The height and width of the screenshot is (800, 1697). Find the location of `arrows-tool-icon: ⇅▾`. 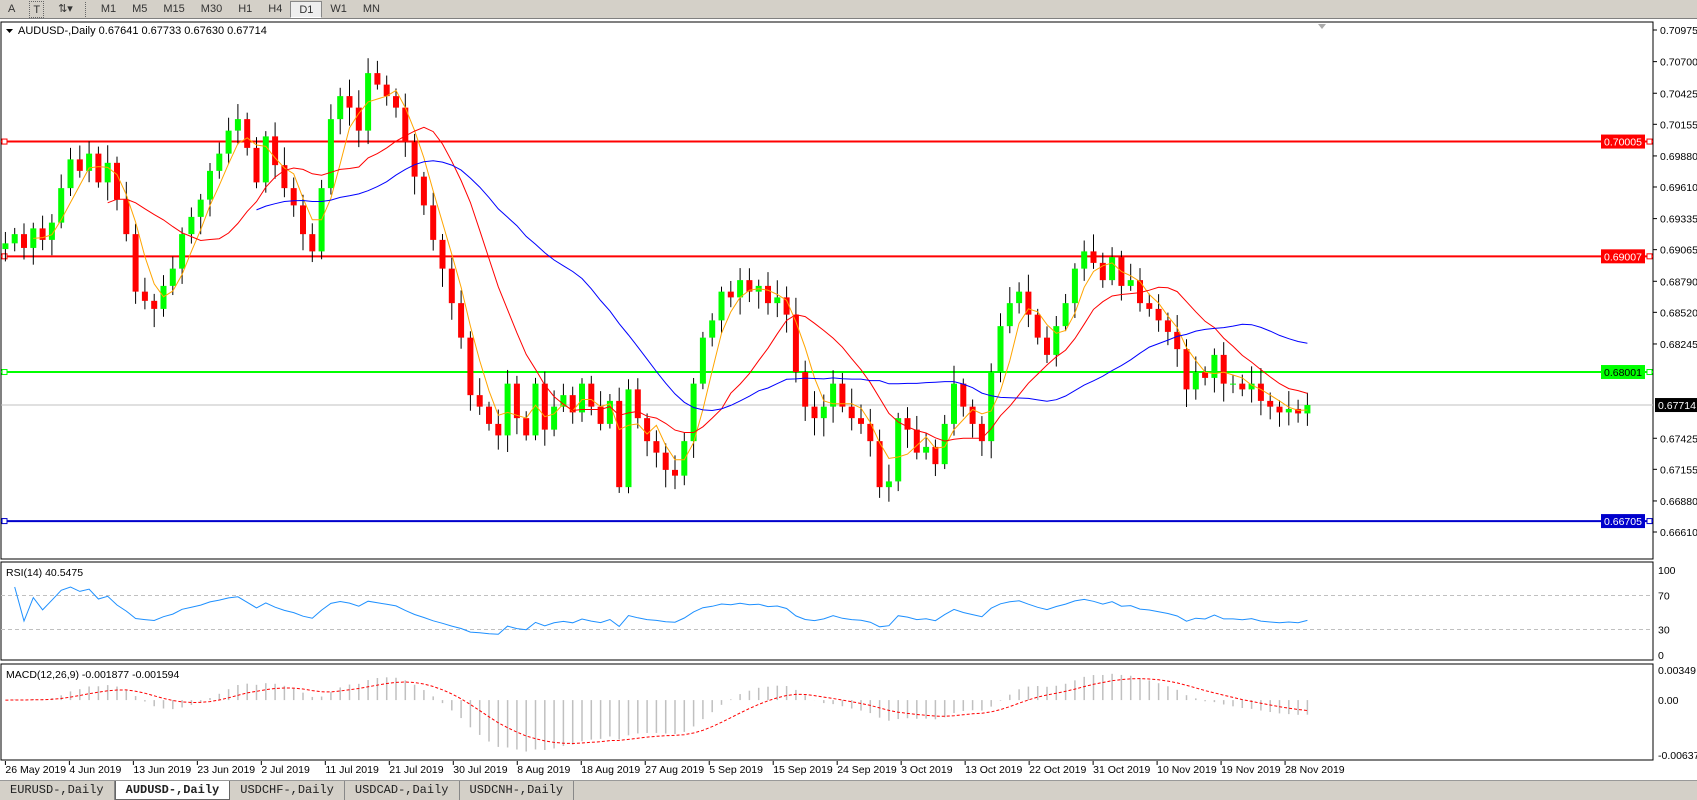

arrows-tool-icon: ⇅▾ is located at coordinates (65, 8).